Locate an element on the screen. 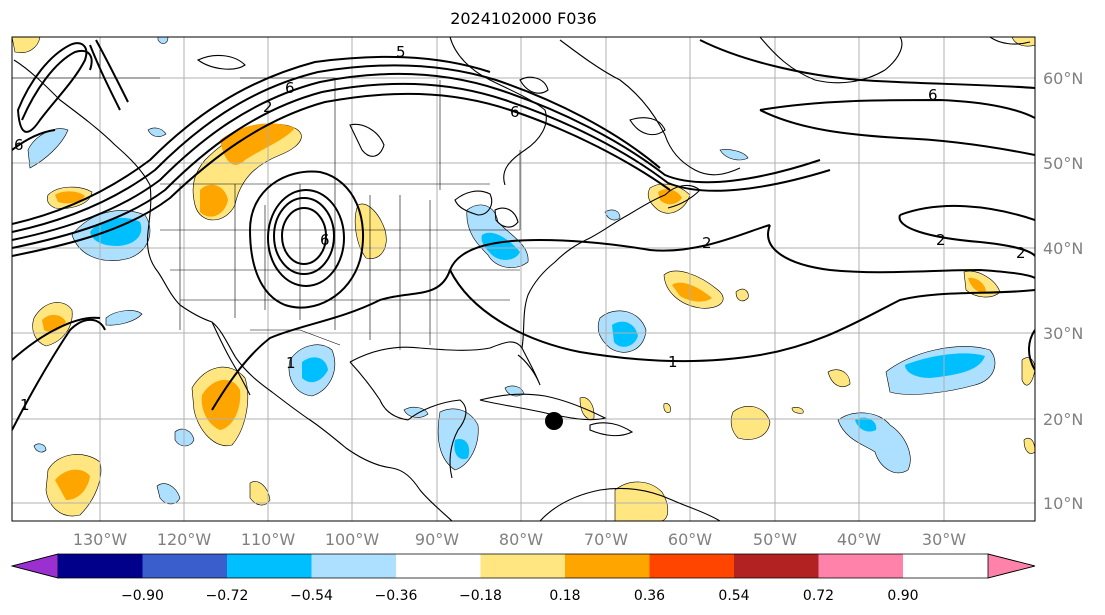 This screenshot has height=615, width=1105. colorbar-tick-label: −0.90 is located at coordinates (142, 596).